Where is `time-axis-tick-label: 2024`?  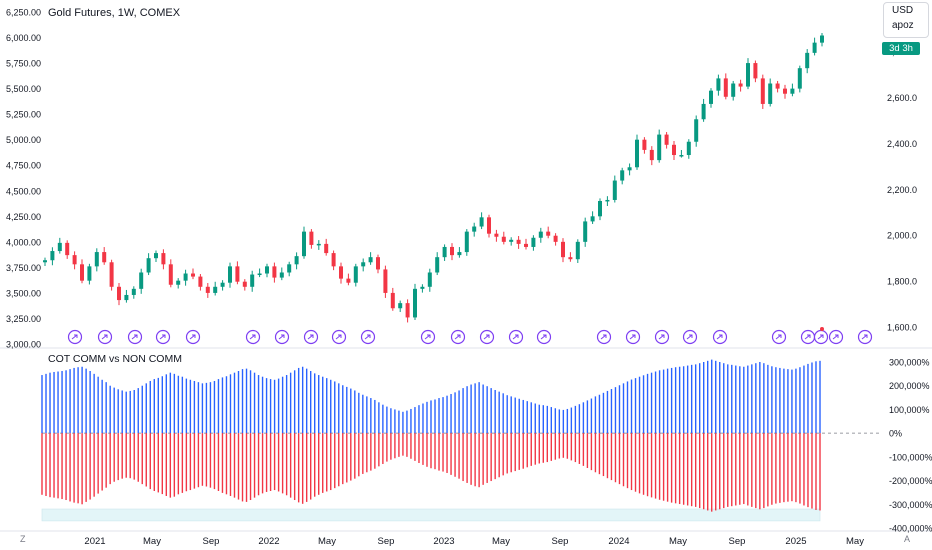 time-axis-tick-label: 2024 is located at coordinates (618, 541).